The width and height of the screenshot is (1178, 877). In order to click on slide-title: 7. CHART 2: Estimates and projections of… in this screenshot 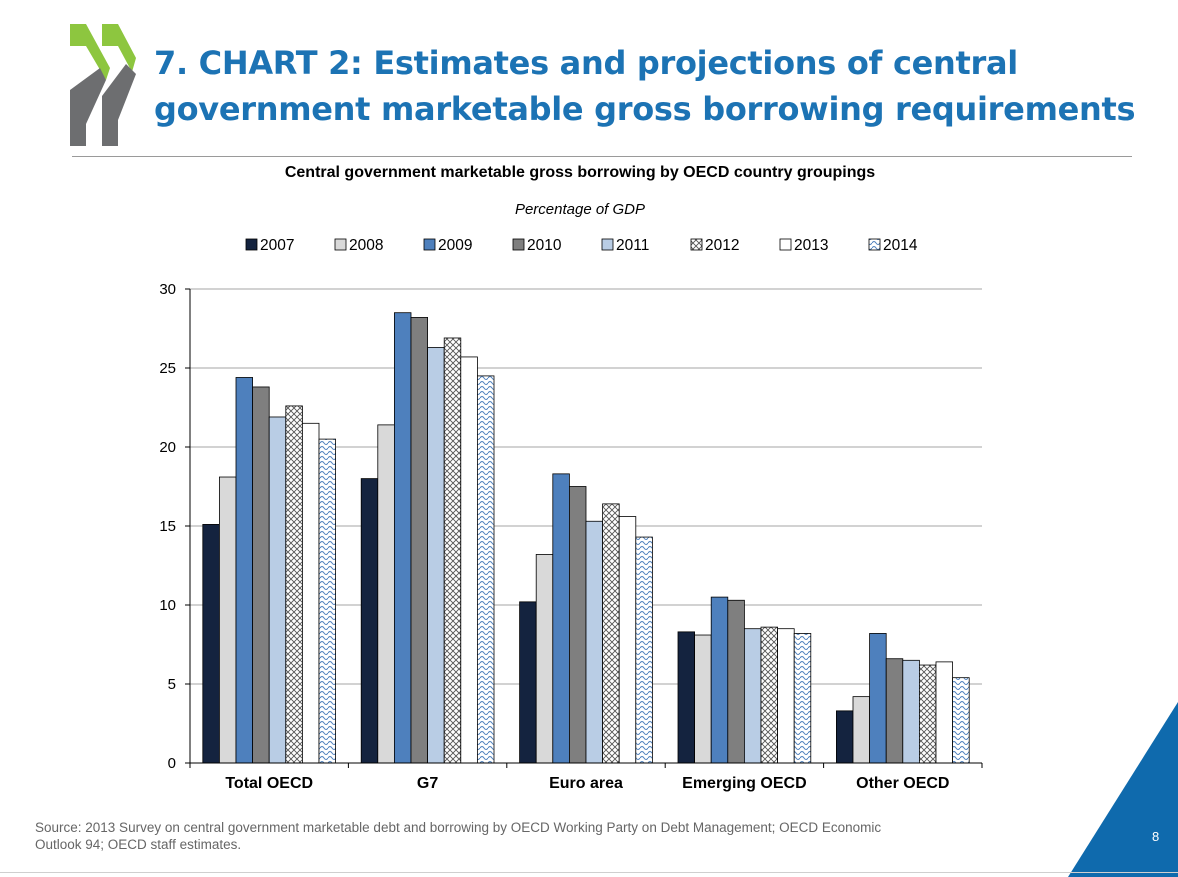, I will do `click(645, 86)`.